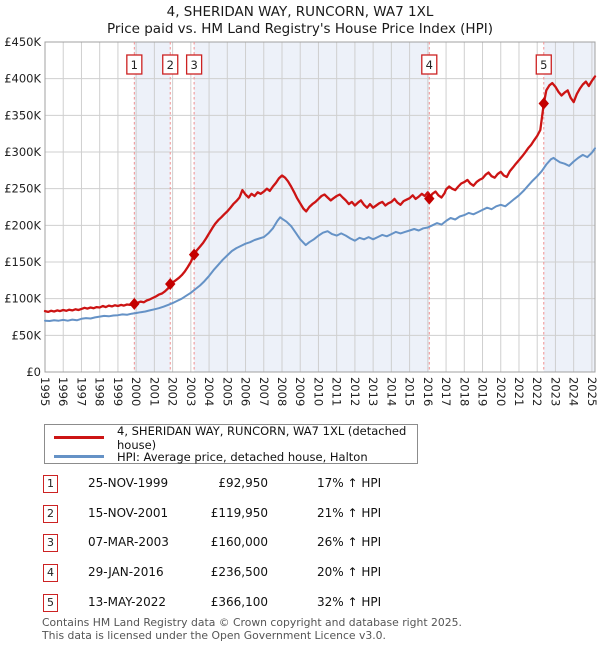 The image size is (600, 650). I want to click on sale-date: 15-NOV-2001, so click(128, 512).